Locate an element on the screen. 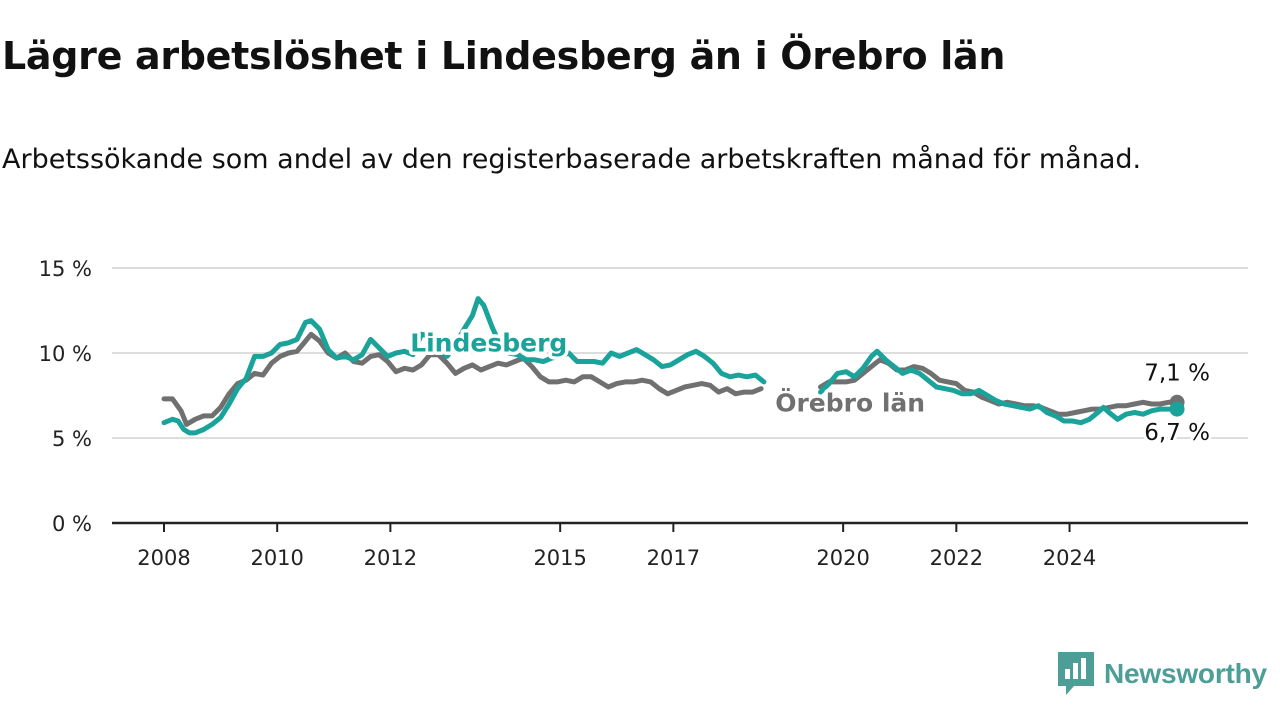 This screenshot has height=720, width=1280. y-tick-label-0: 0 % is located at coordinates (72, 524).